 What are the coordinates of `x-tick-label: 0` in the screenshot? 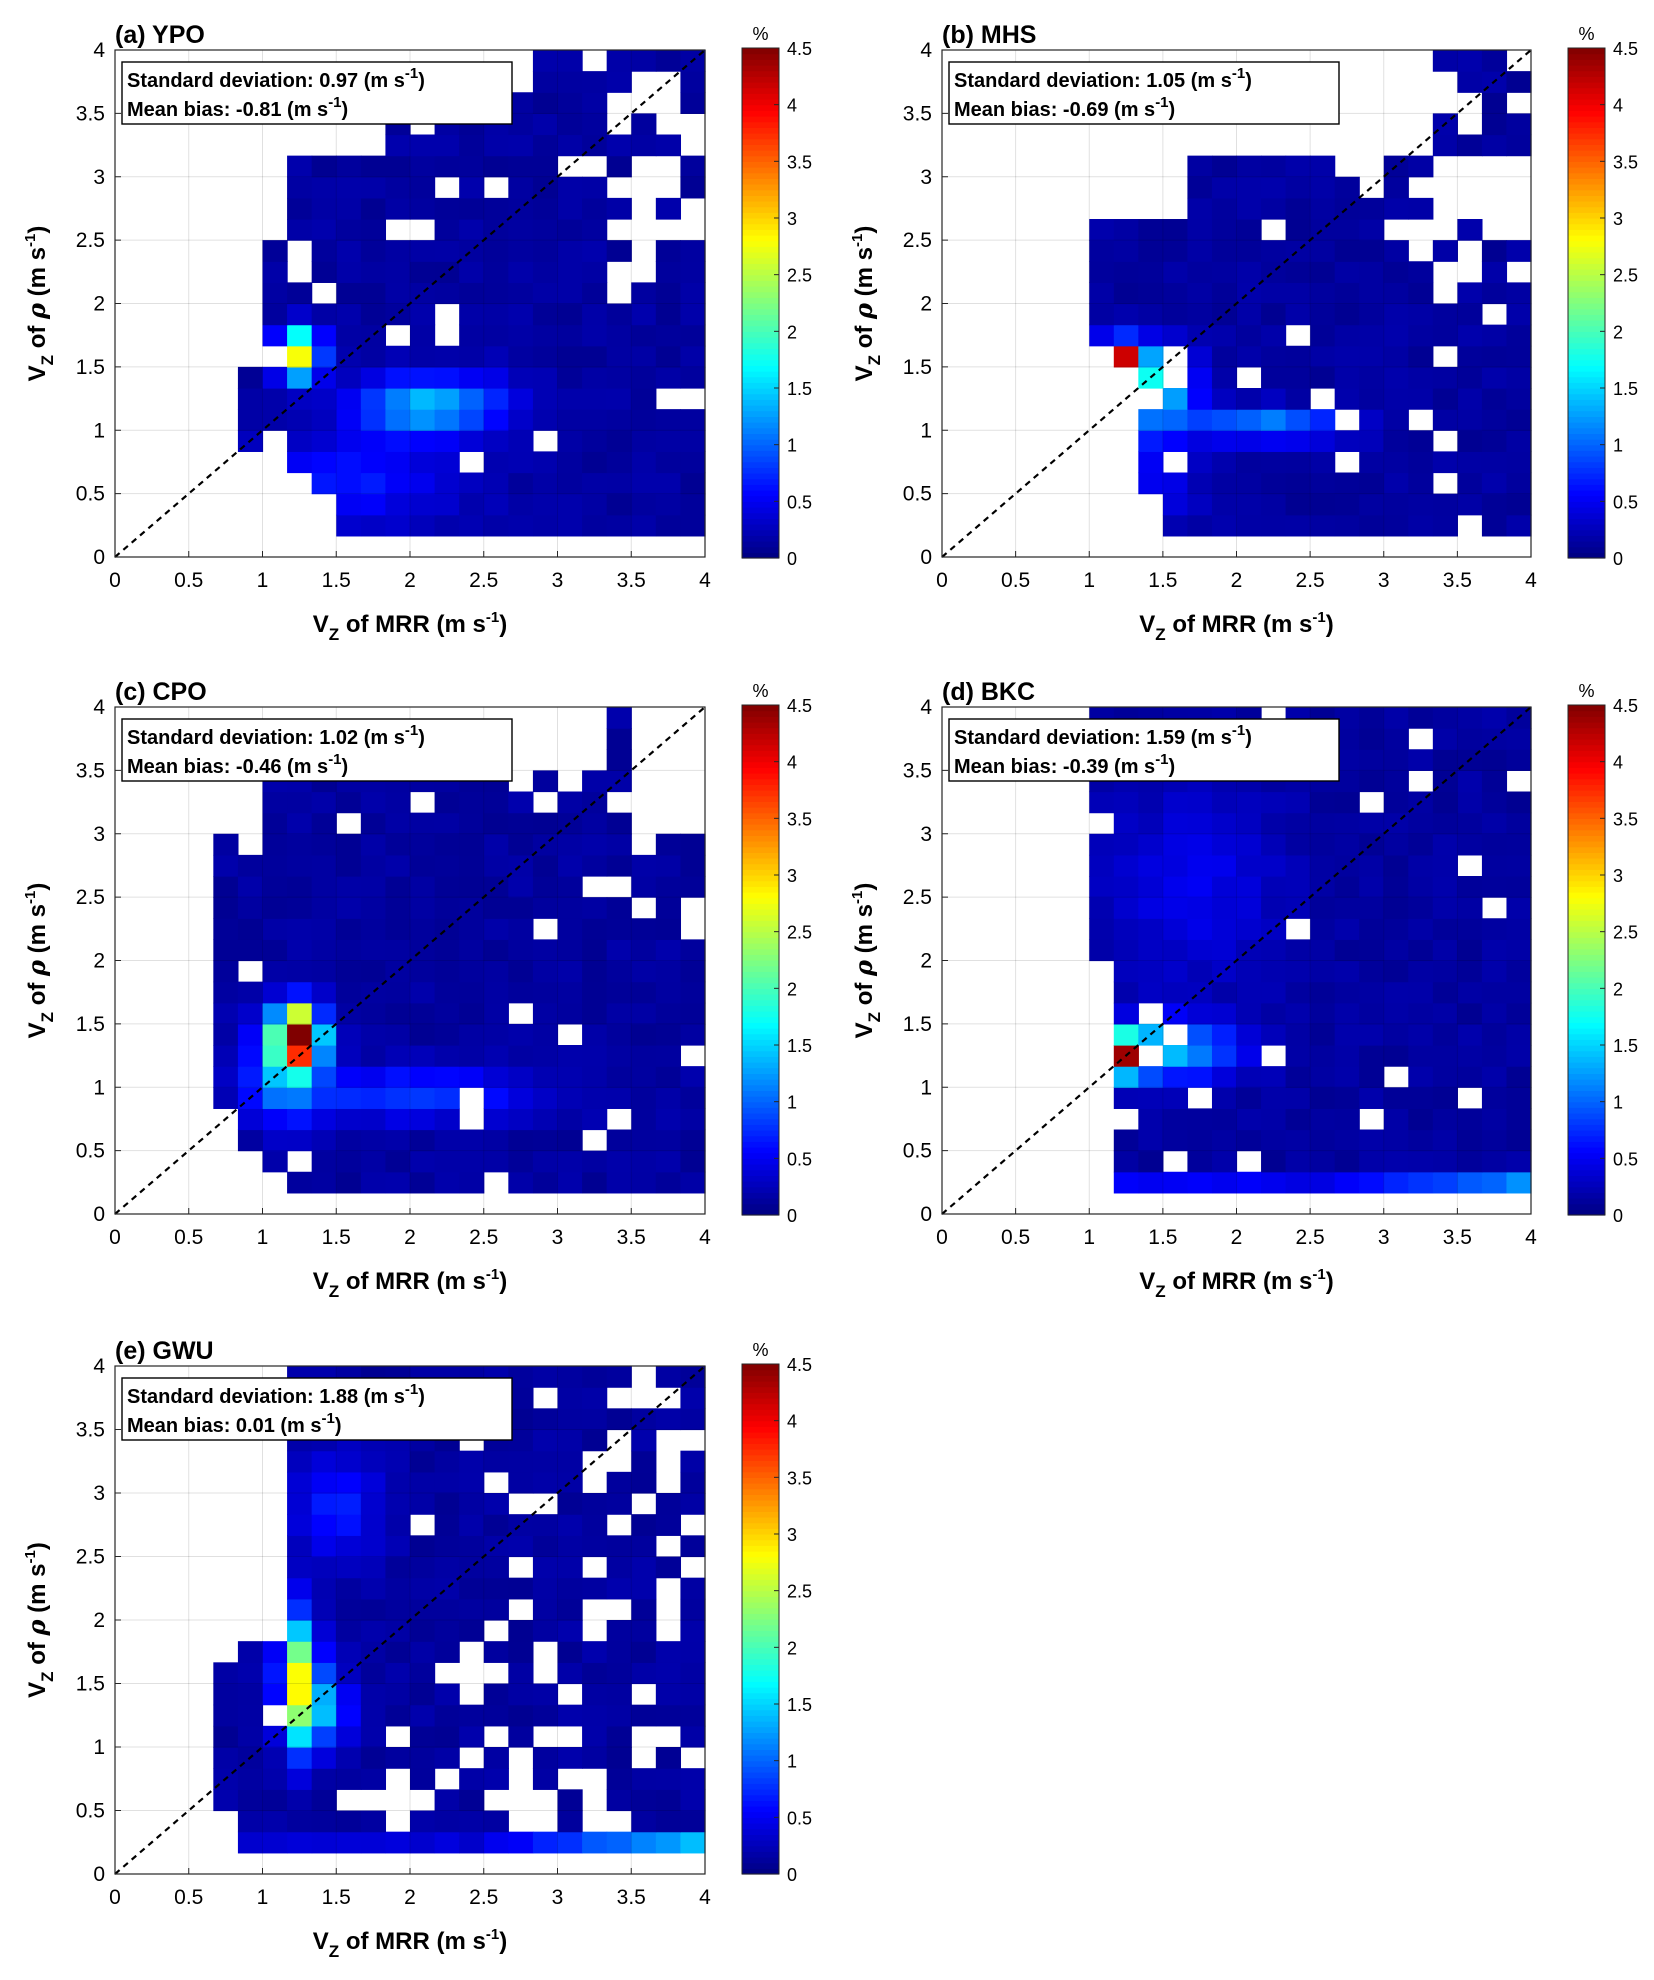 It's located at (115, 580).